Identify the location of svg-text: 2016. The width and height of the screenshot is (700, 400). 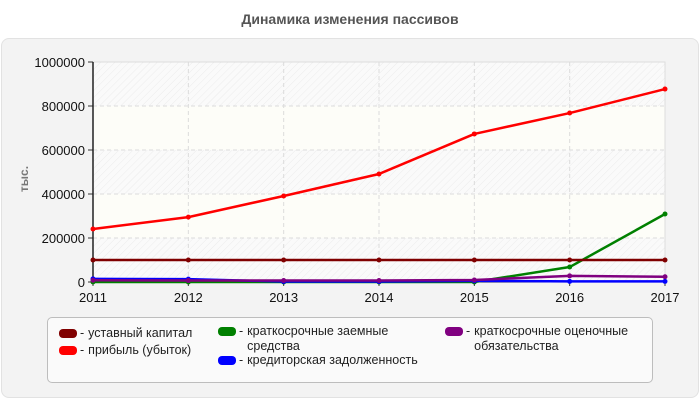
(569, 297).